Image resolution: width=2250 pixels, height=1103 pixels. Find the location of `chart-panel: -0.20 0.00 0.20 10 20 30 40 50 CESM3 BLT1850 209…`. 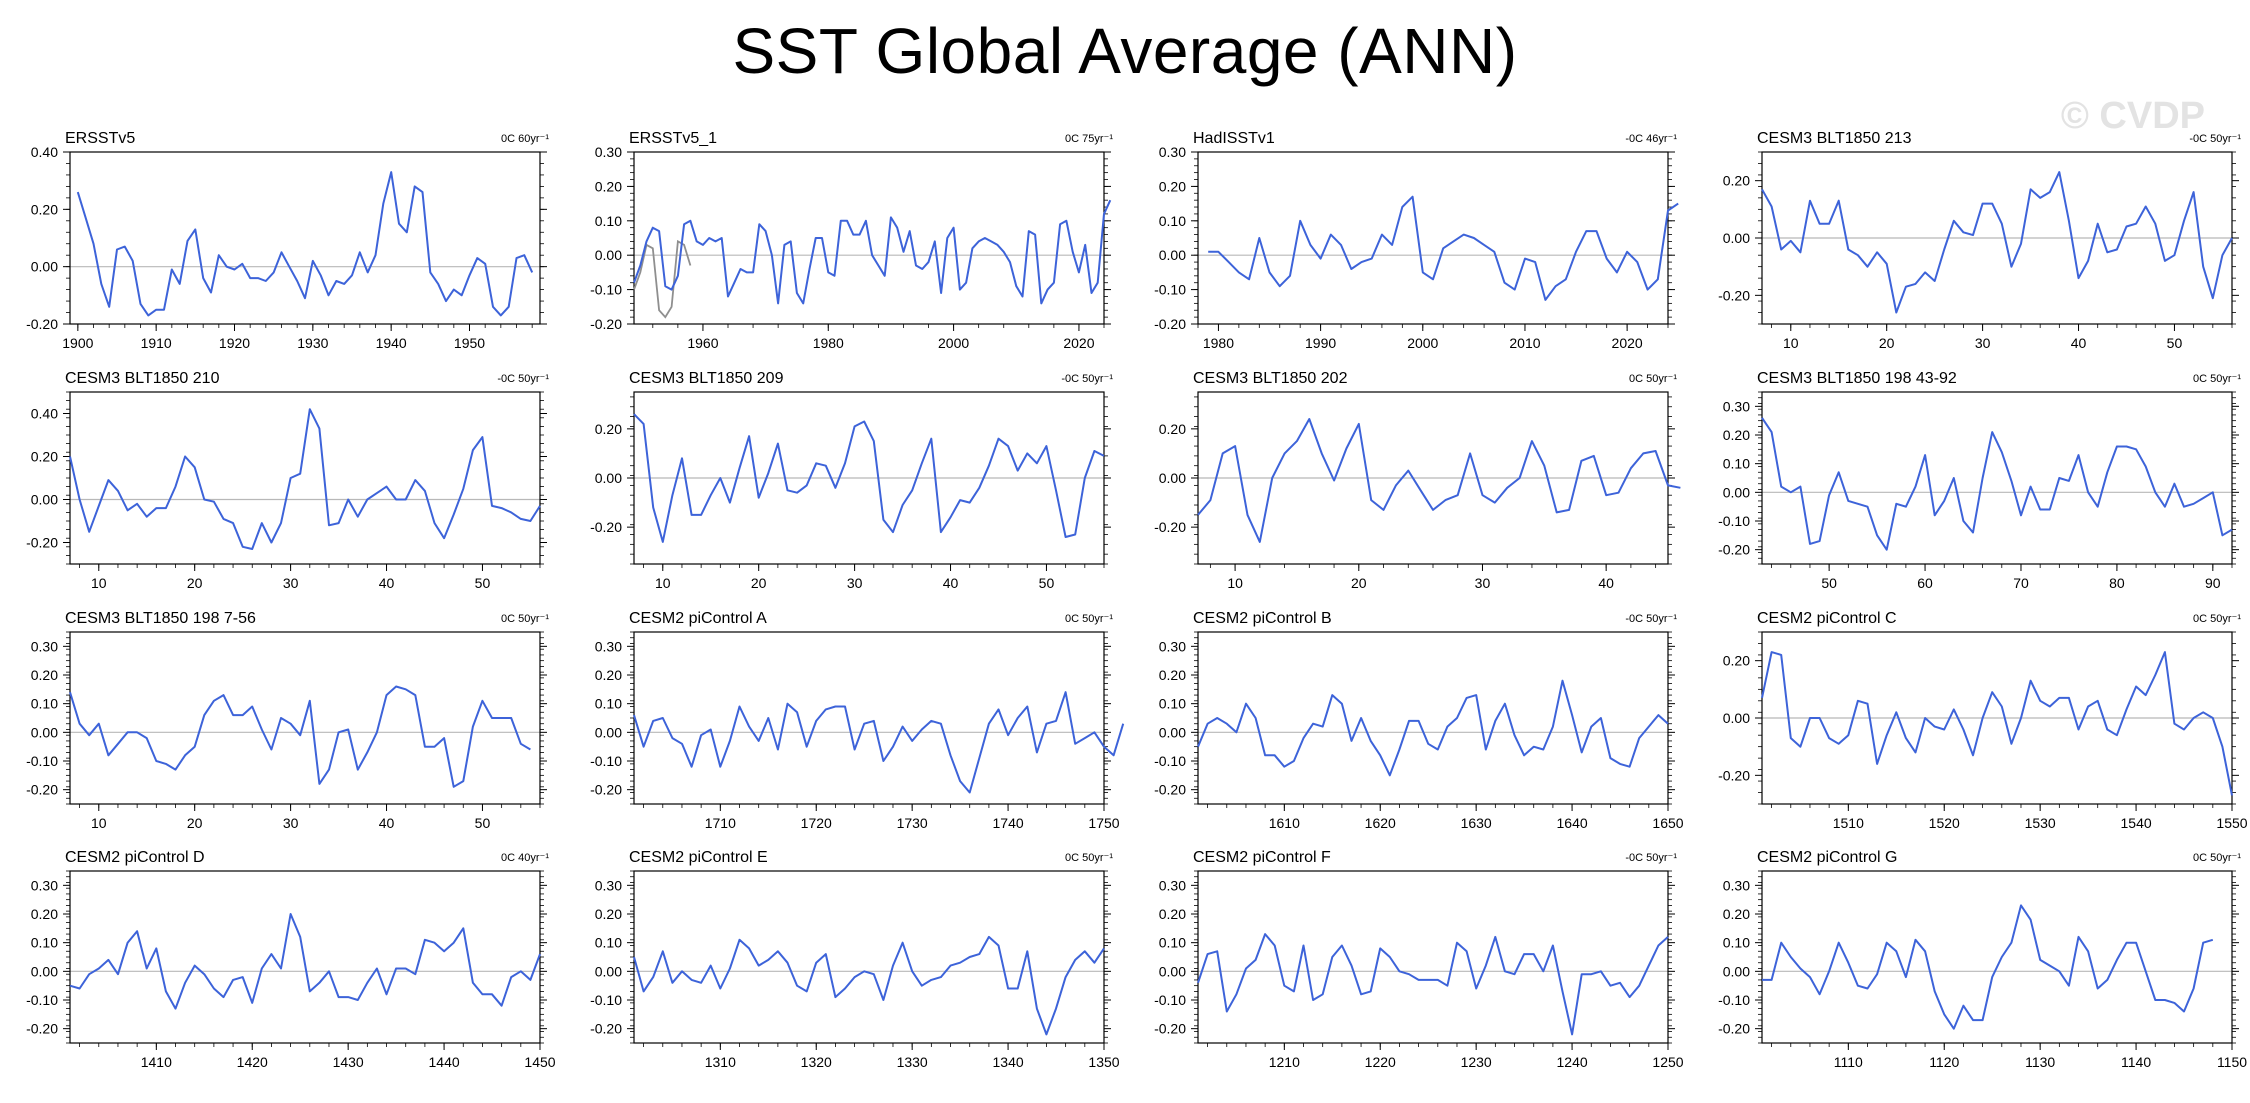

chart-panel: -0.20 0.00 0.20 10 20 30 40 50 CESM3 BLT1850 209… is located at coordinates (851, 480).